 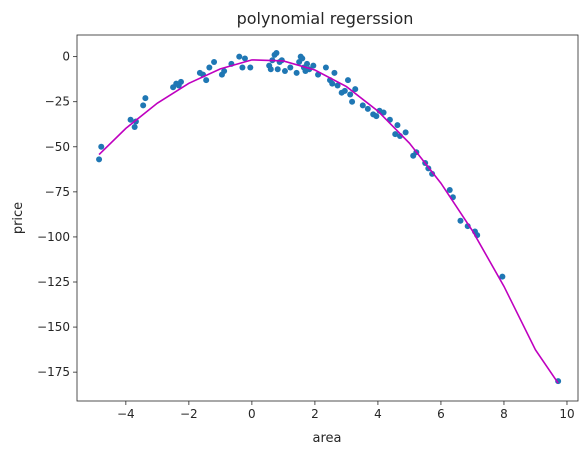 What do you see at coordinates (53, 237) in the screenshot?
I see `y-tick-label: −100` at bounding box center [53, 237].